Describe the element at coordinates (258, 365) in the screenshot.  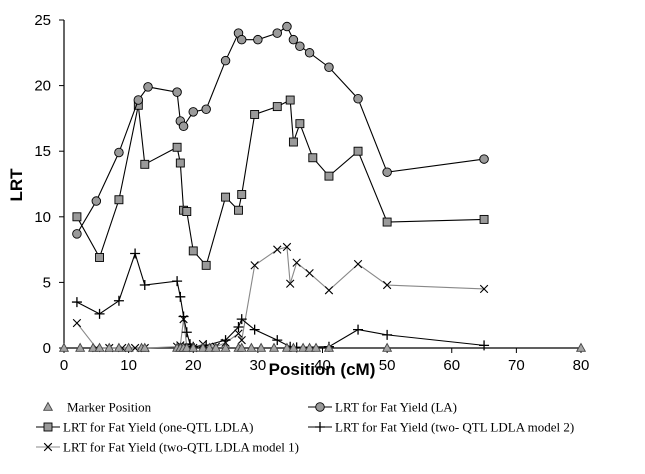
I see `x-tick-label: 30` at that location.